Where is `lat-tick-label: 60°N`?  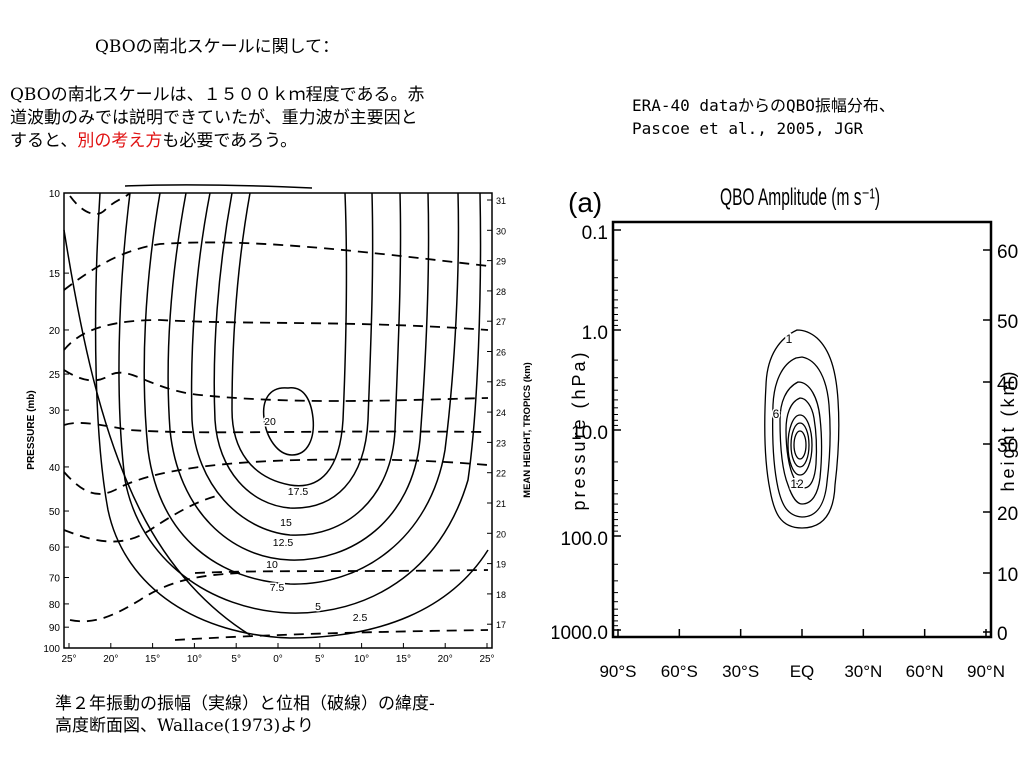
lat-tick-label: 60°N is located at coordinates (925, 671).